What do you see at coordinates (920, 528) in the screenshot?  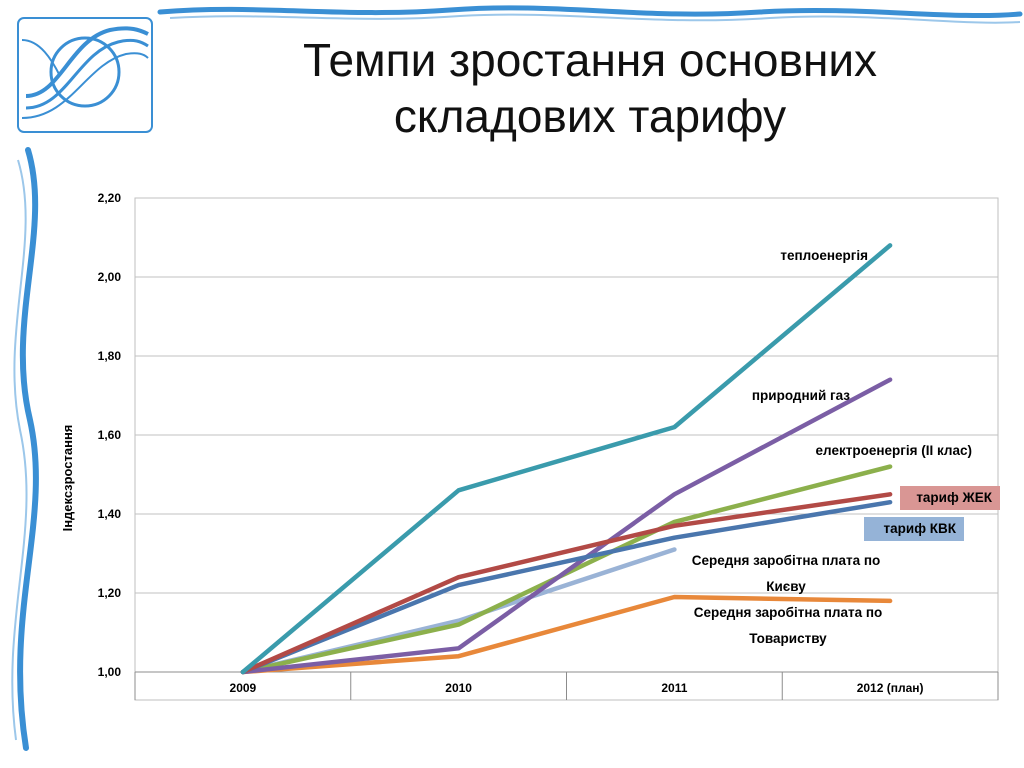 I see `series-label: тариф КВК` at bounding box center [920, 528].